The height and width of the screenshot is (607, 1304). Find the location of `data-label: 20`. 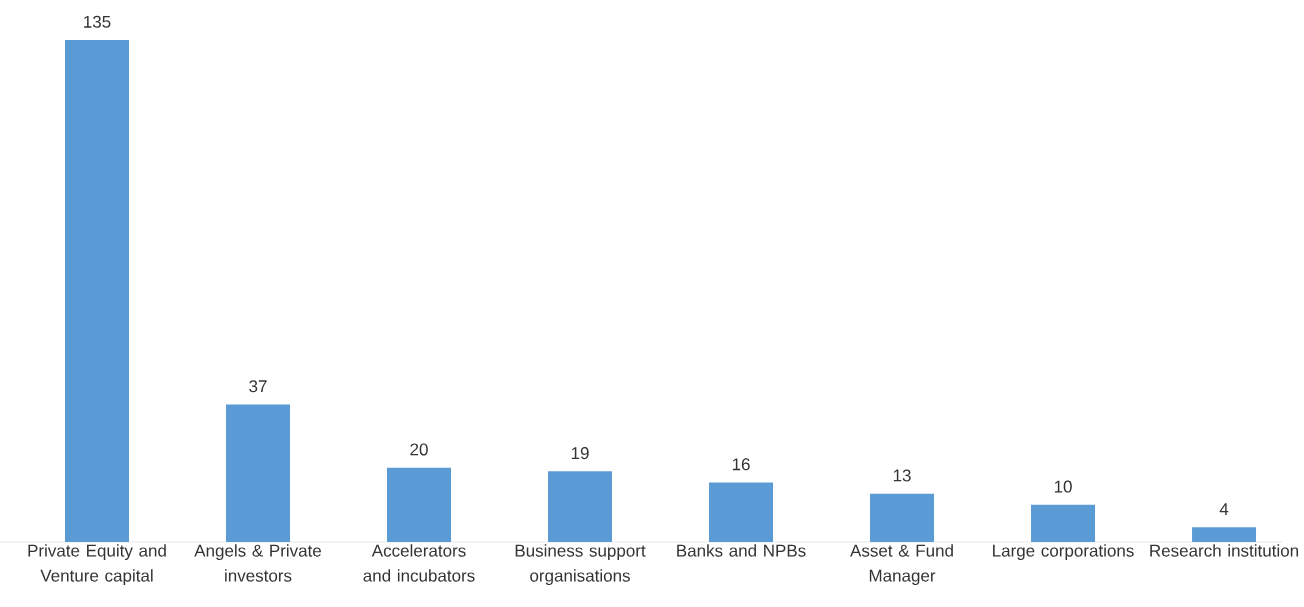

data-label: 20 is located at coordinates (419, 449).